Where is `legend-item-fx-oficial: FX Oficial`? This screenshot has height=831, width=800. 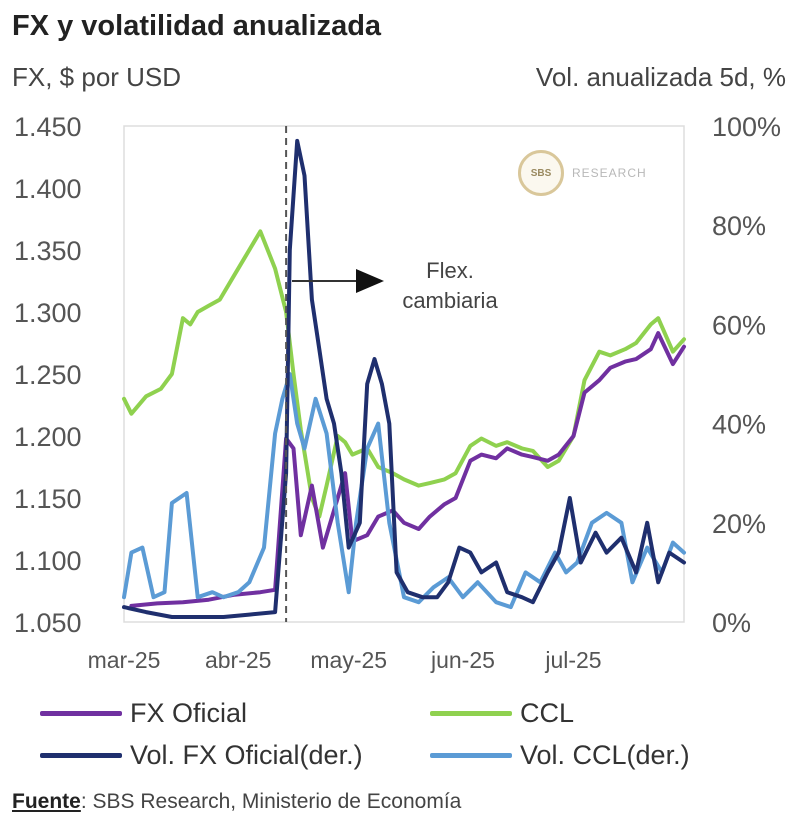 legend-item-fx-oficial: FX Oficial is located at coordinates (143, 713).